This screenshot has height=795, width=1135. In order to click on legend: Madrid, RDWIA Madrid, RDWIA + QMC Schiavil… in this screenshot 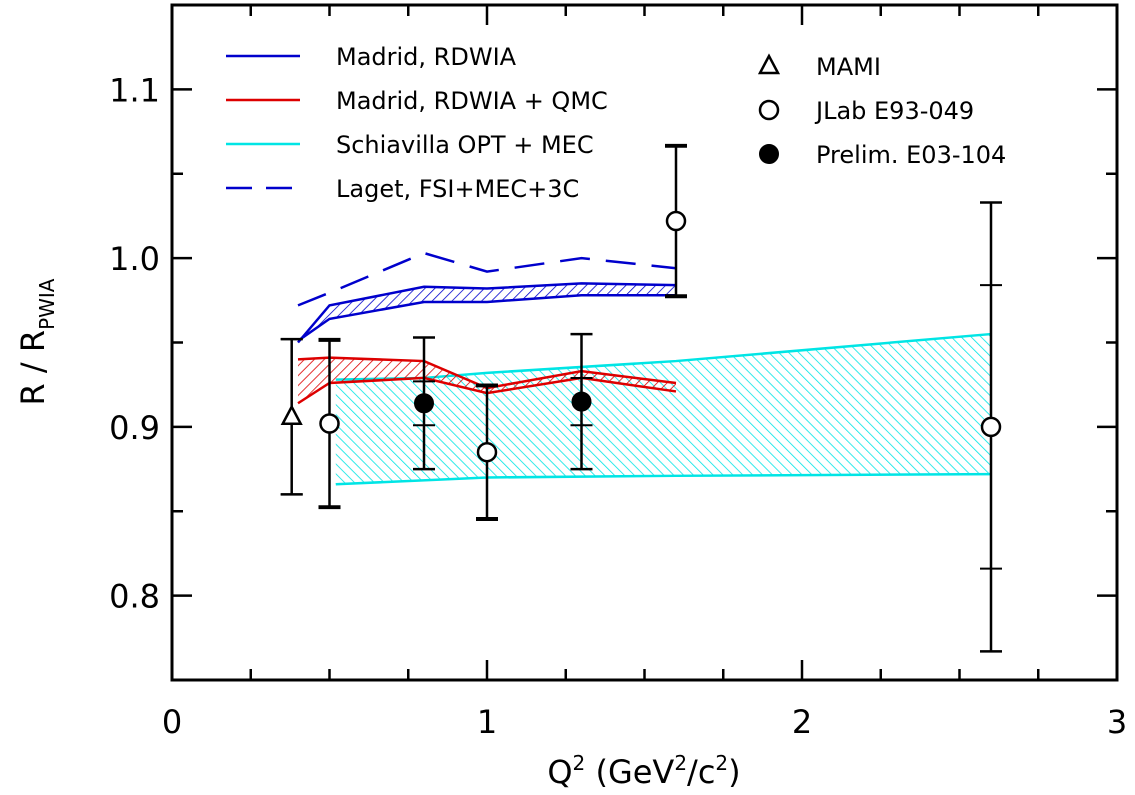, I will do `click(616, 123)`.